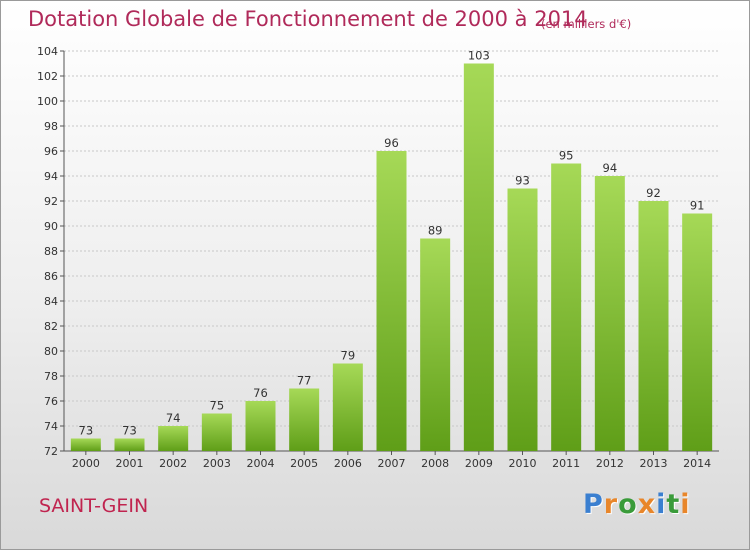 The image size is (750, 550). I want to click on data-label: 77, so click(304, 381).